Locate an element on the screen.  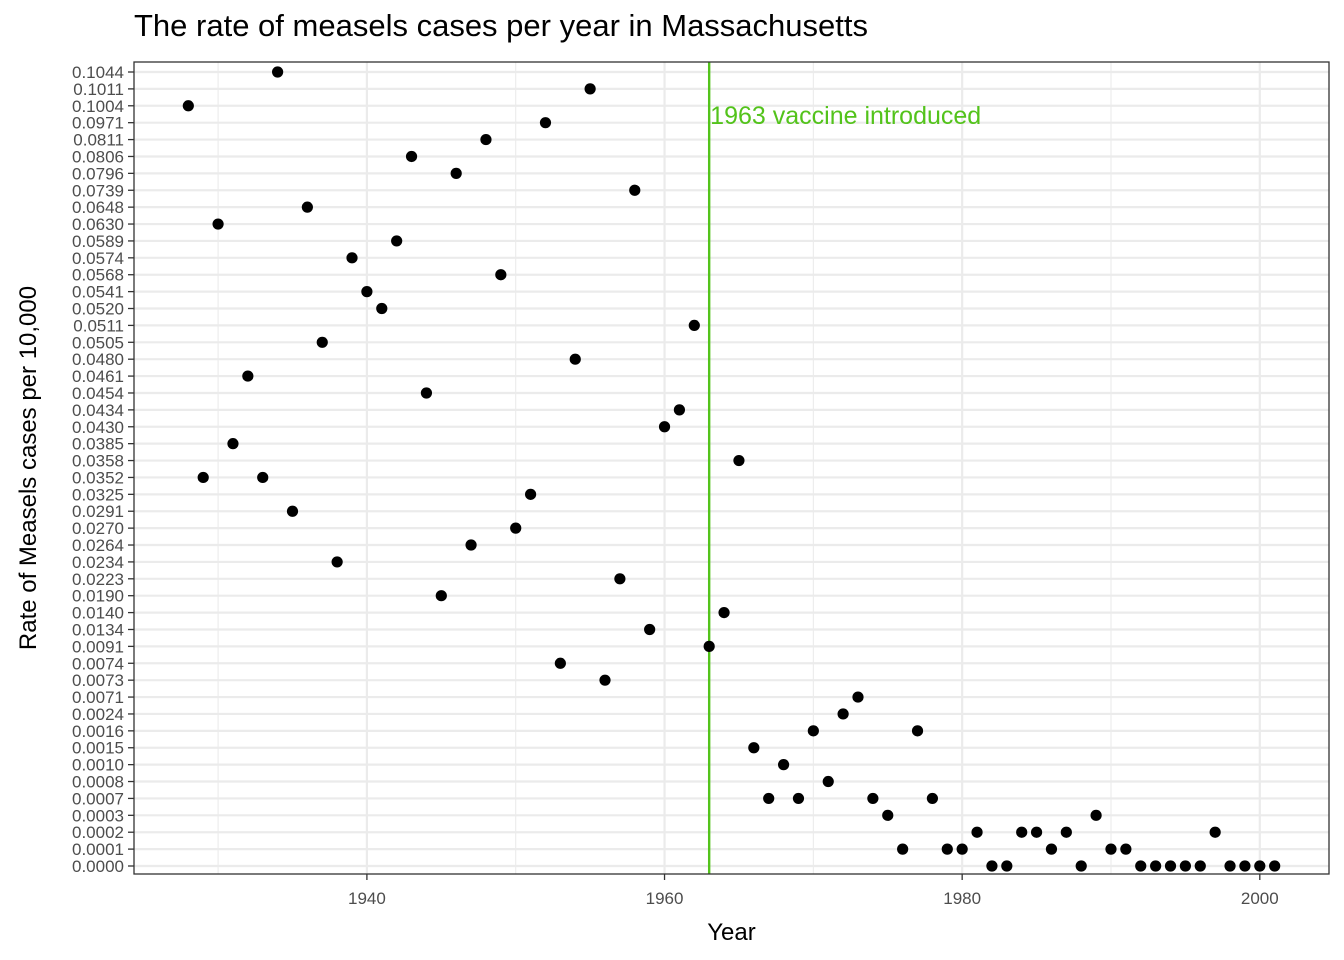
y-tick-label: 0.0480 is located at coordinates (98, 359).